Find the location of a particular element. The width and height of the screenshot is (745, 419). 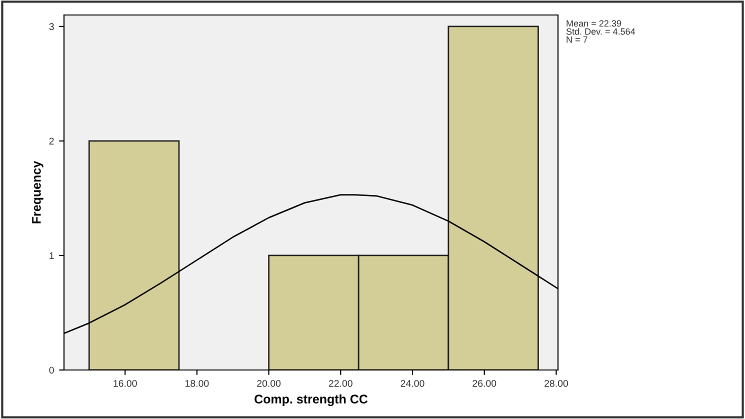

x-tick-label: 20.00 is located at coordinates (269, 383).